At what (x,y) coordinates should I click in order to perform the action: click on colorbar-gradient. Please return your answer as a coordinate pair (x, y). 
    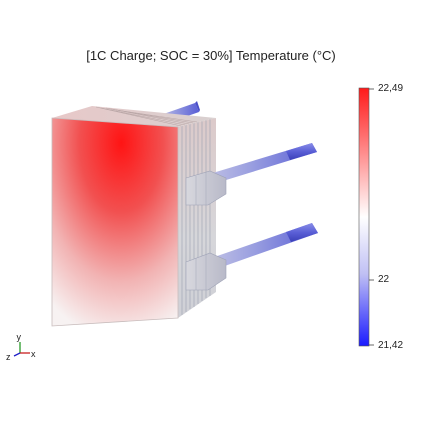
    Looking at the image, I should click on (364, 217).